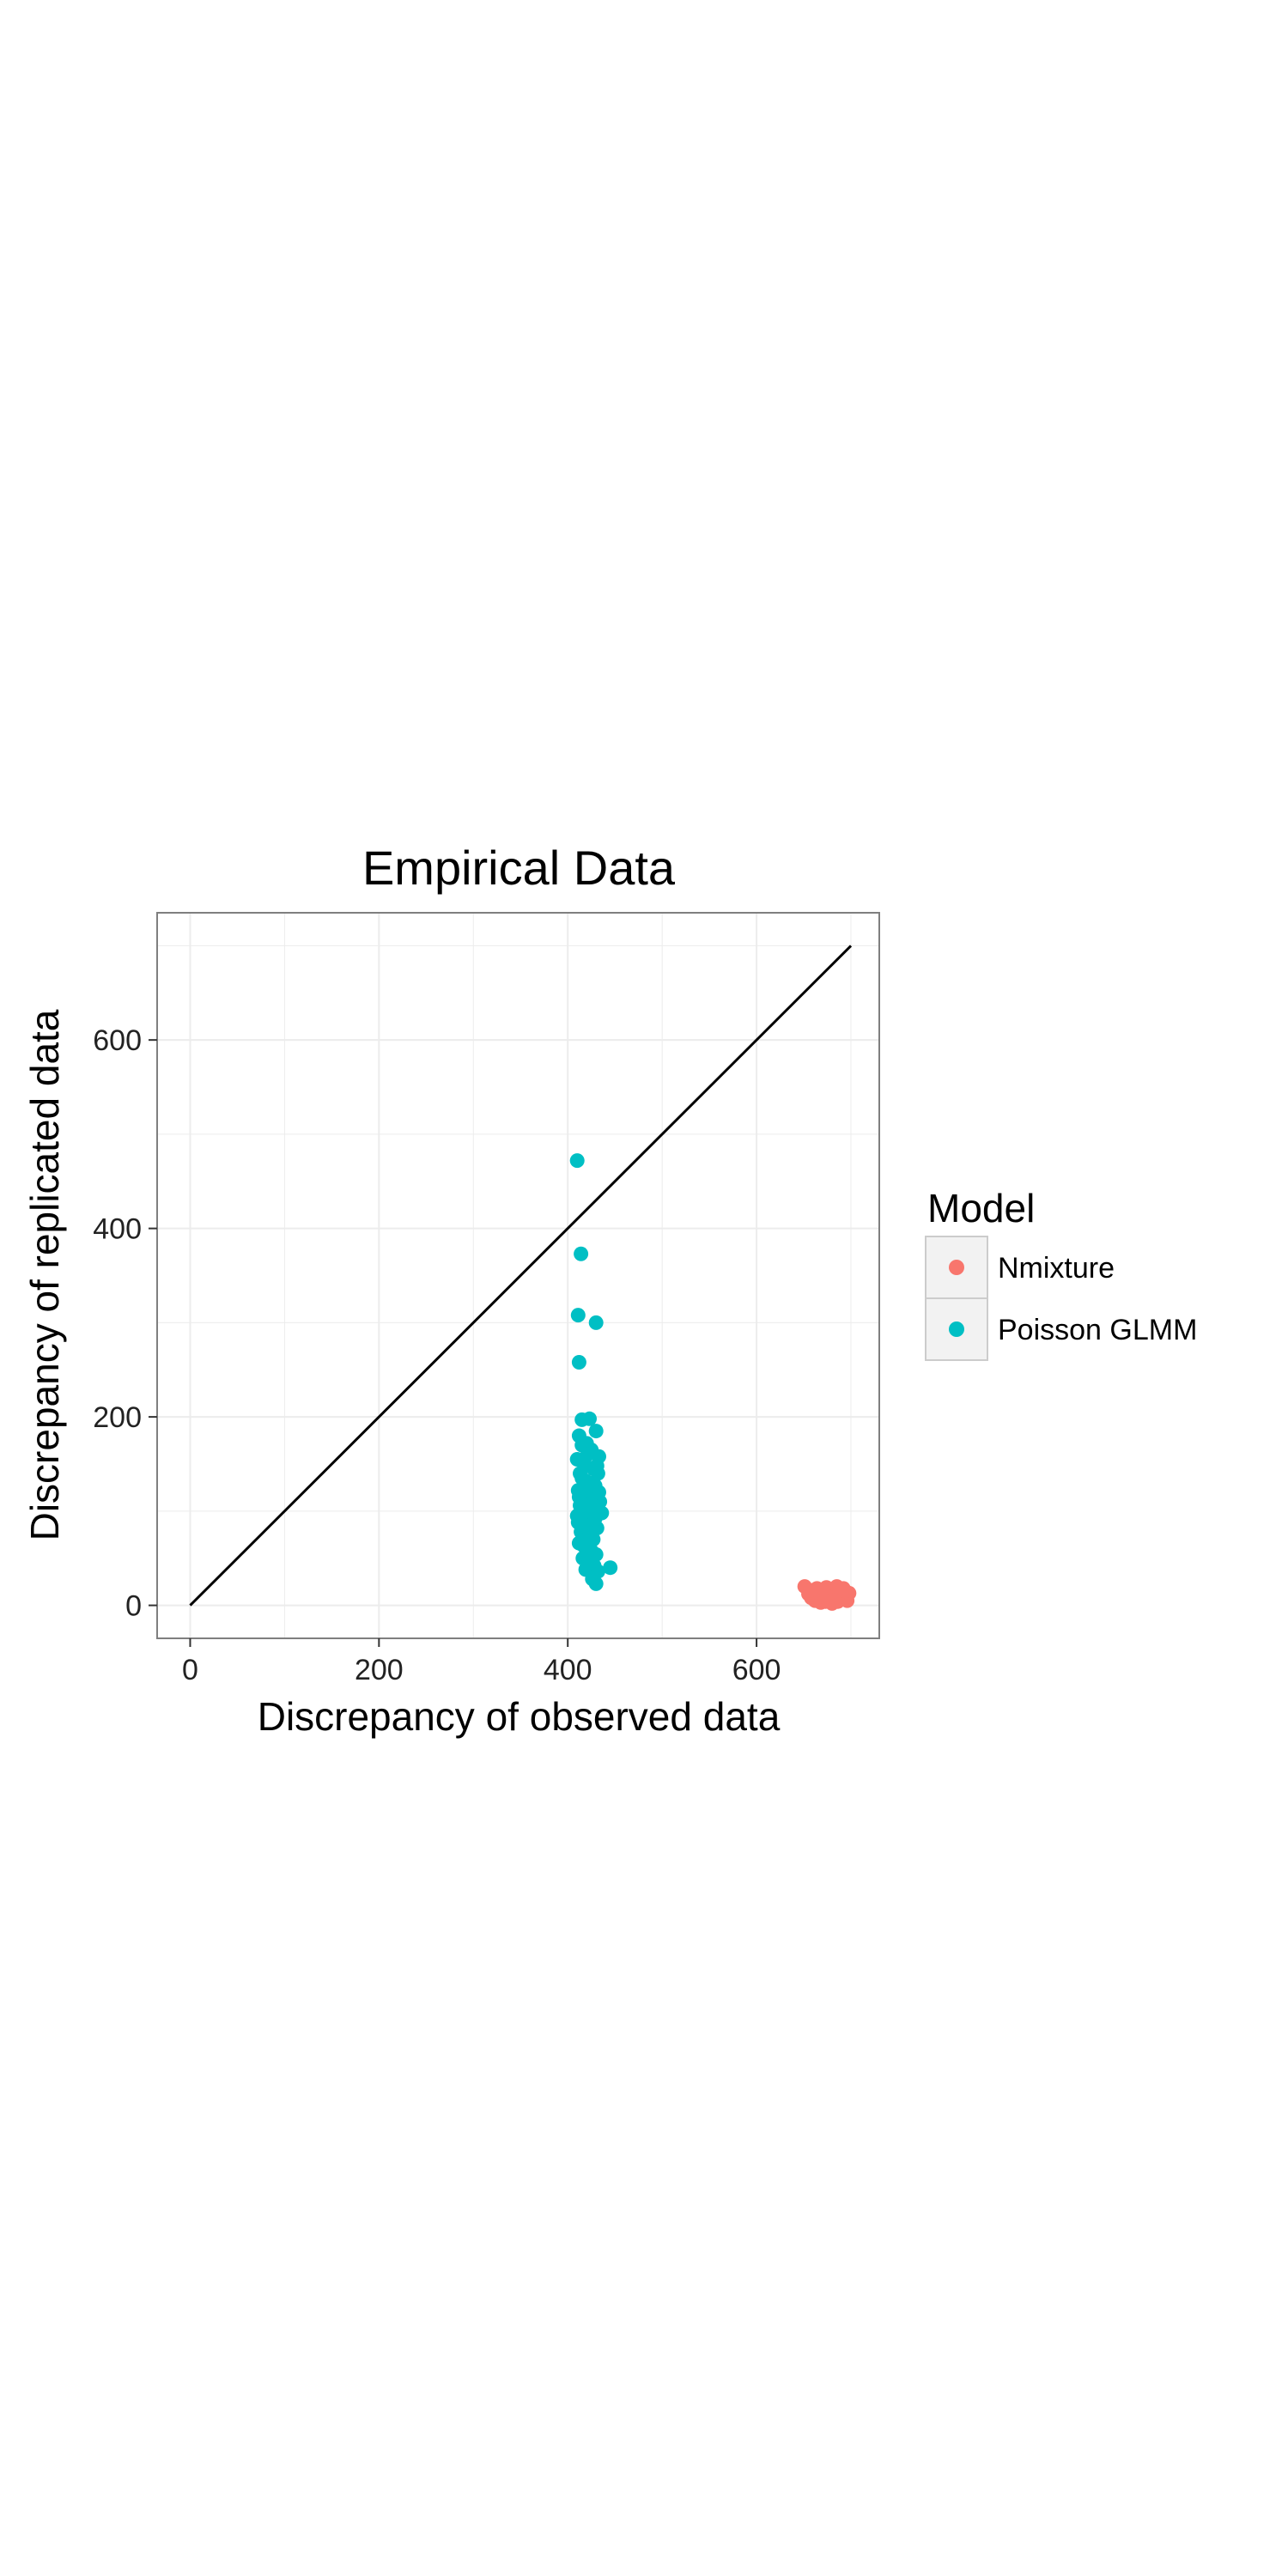 This screenshot has width=1288, height=2576. Describe the element at coordinates (519, 1716) in the screenshot. I see `x-axis-title: Discrepancy of observed data` at that location.